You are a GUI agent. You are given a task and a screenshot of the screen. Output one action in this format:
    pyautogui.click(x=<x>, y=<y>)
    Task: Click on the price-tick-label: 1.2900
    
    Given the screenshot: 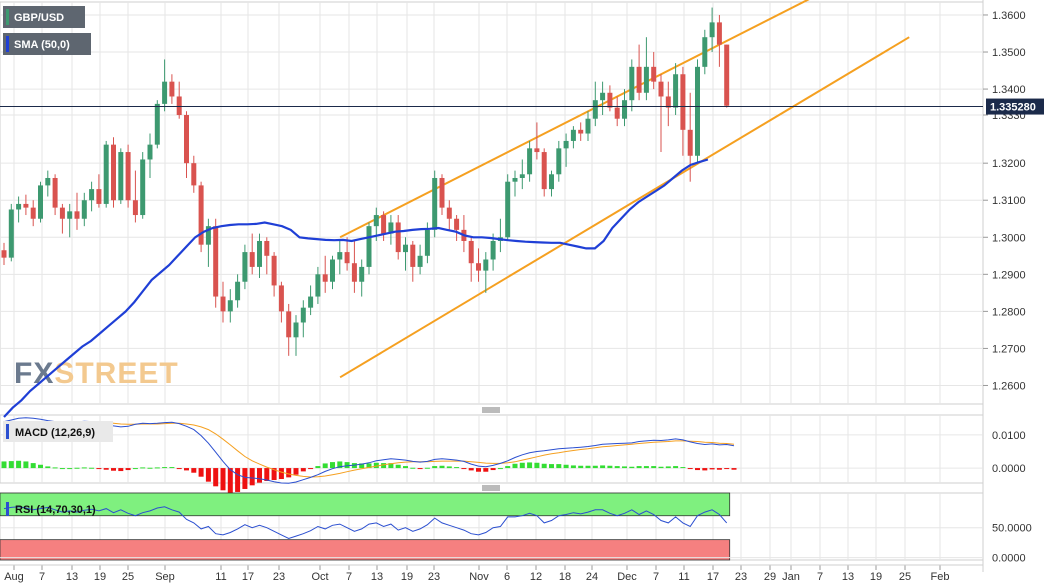 What is the action you would take?
    pyautogui.click(x=1009, y=275)
    